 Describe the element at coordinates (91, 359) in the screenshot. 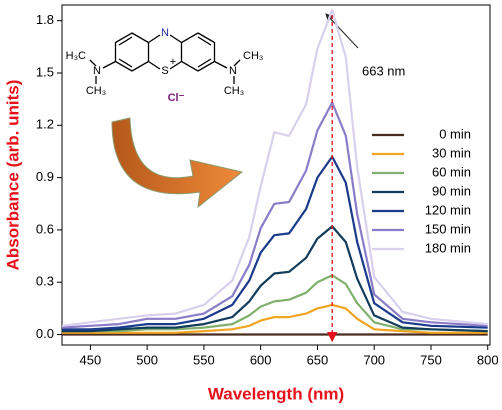

I see `x-tick-label: 450` at that location.